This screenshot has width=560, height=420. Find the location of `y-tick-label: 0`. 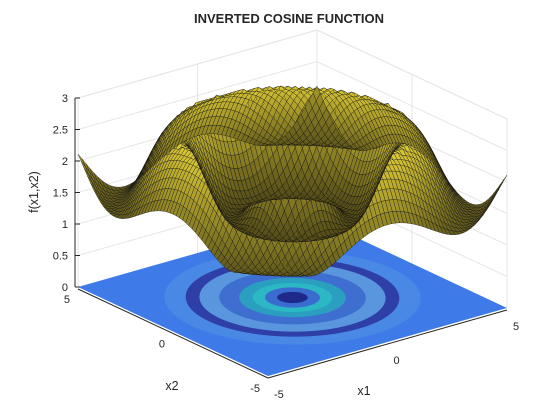

y-tick-label: 0 is located at coordinates (162, 345).